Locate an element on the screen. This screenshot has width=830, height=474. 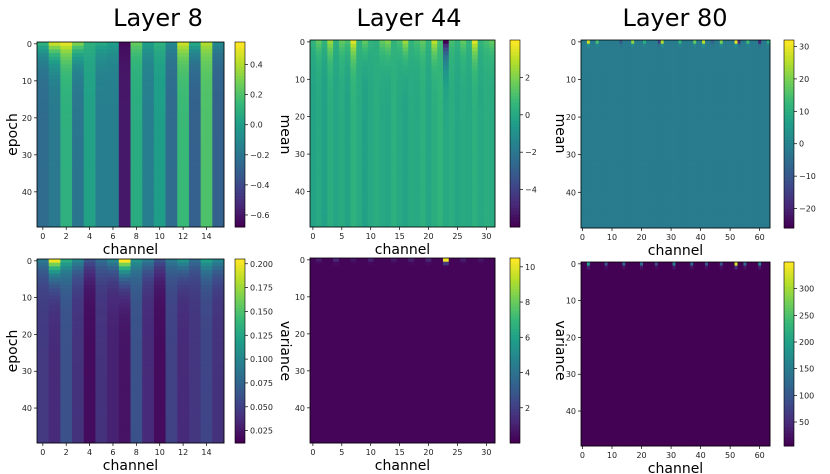
y-tick-label: 0 is located at coordinates (29, 44).